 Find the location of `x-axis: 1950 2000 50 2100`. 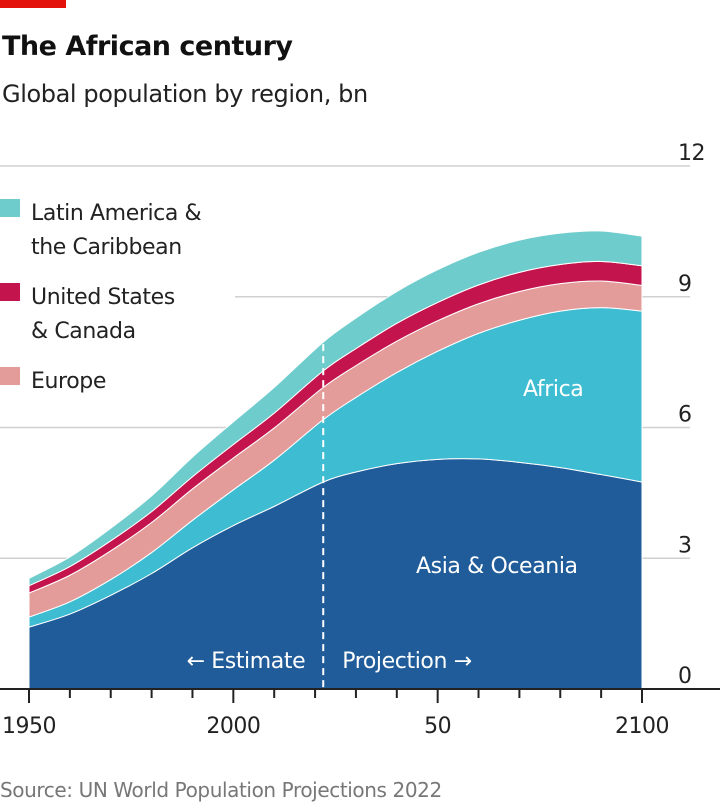

x-axis: 1950 2000 50 2100 is located at coordinates (360, 713).